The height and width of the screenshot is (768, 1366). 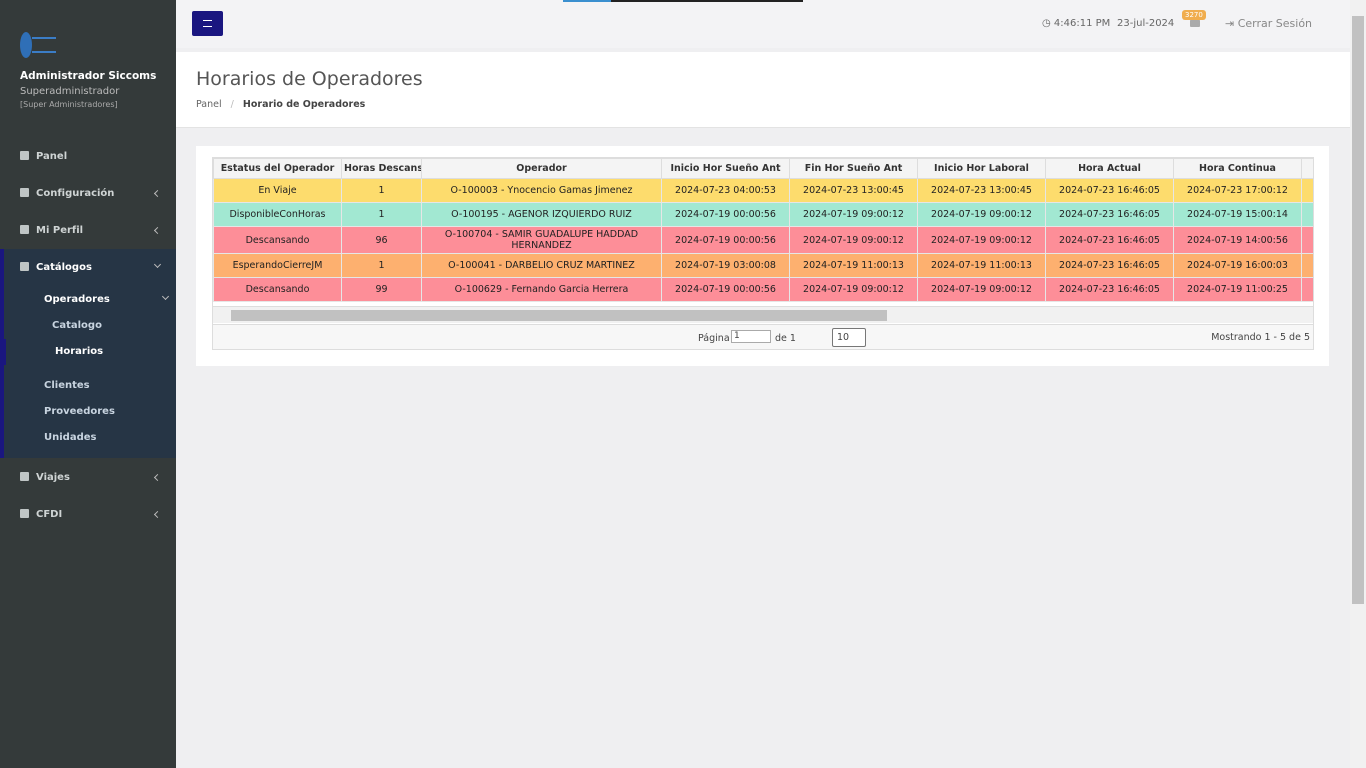 I want to click on column-header: Estatus del Operador, so click(x=277, y=168).